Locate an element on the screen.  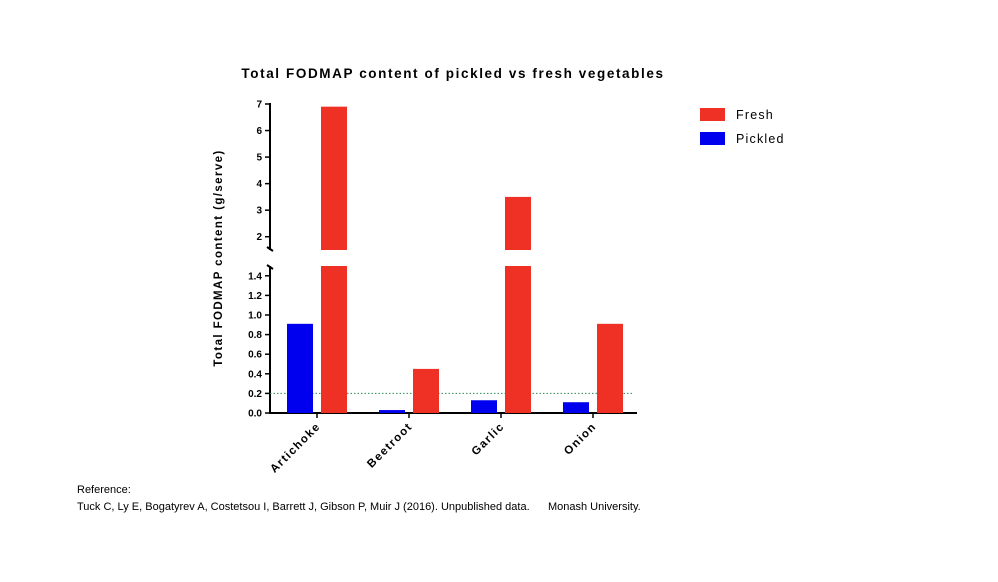
x-tick-label: Artichoke is located at coordinates (295, 448).